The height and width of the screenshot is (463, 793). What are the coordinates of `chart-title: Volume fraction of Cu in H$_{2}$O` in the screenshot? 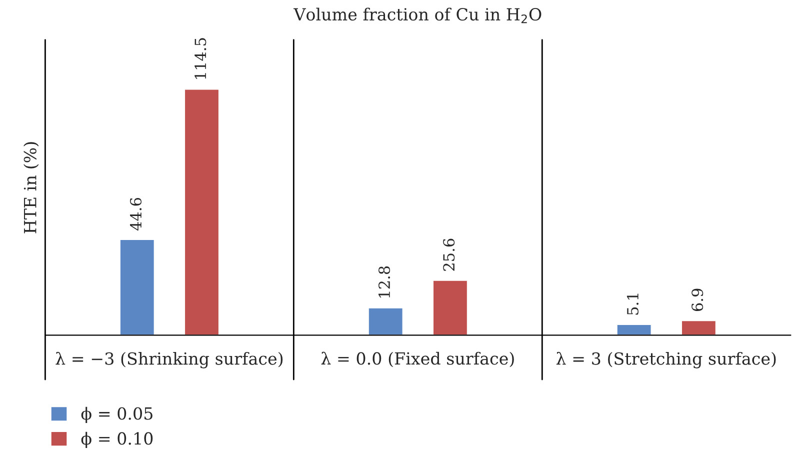 It's located at (417, 16).